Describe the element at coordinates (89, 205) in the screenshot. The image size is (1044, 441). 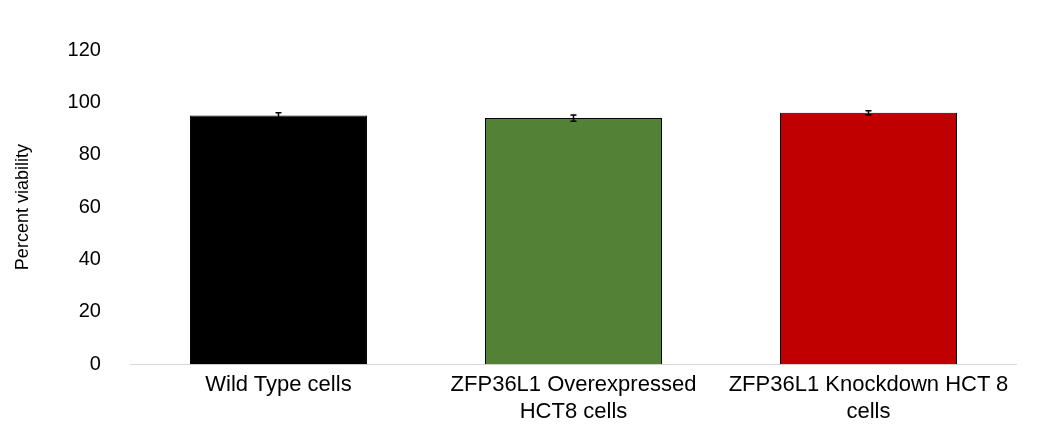
I see `y-tick-label: 60` at that location.